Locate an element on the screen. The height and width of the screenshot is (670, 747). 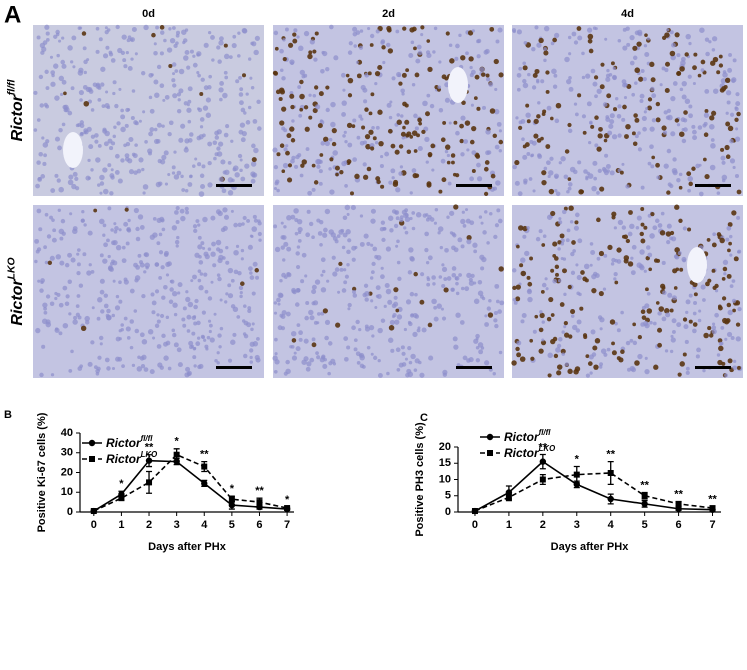
micrograph is located at coordinates (148, 291).